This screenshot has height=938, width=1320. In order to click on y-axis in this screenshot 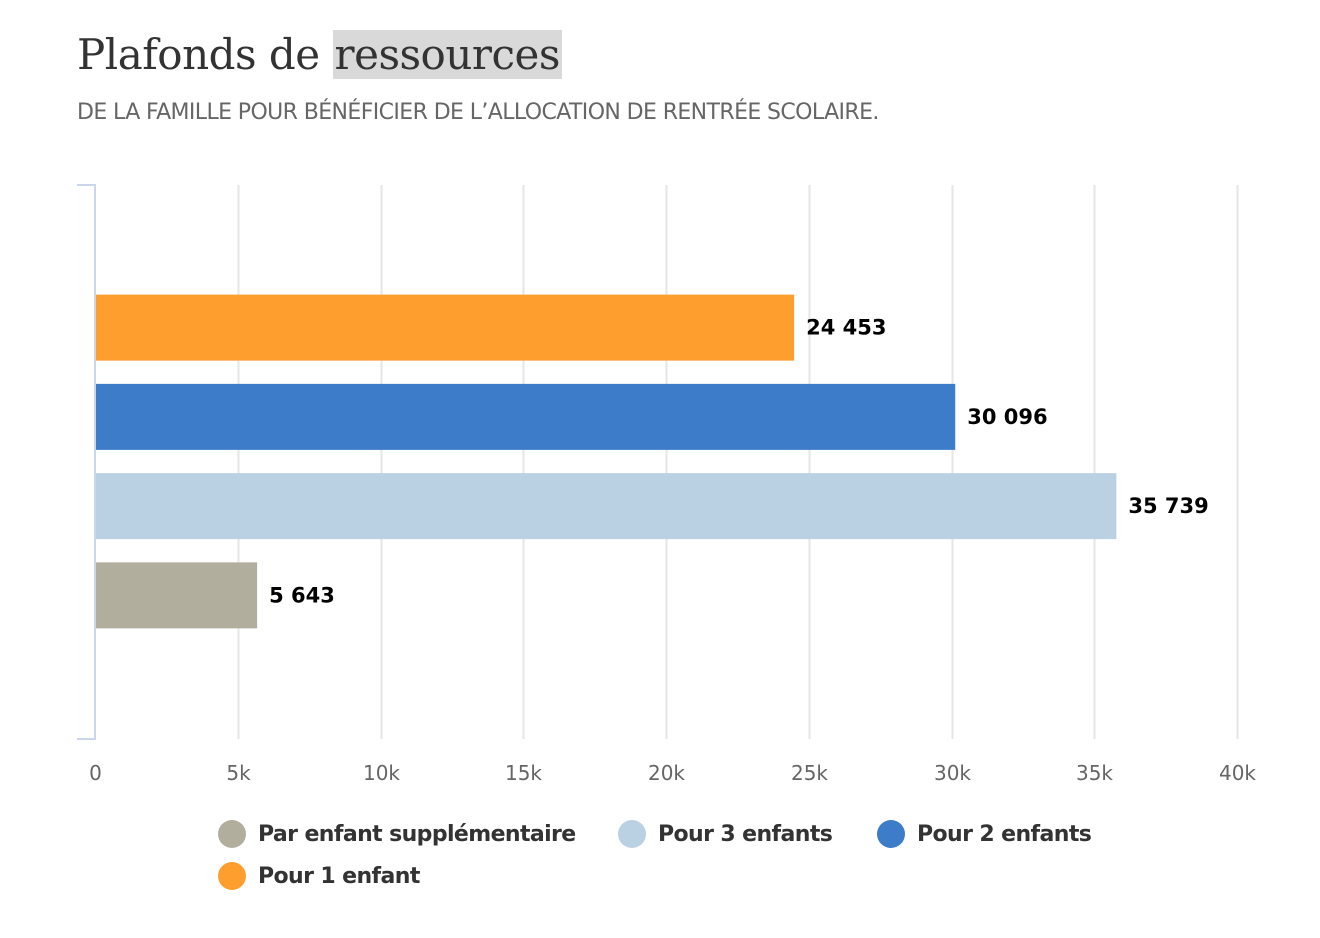, I will do `click(86, 462)`.